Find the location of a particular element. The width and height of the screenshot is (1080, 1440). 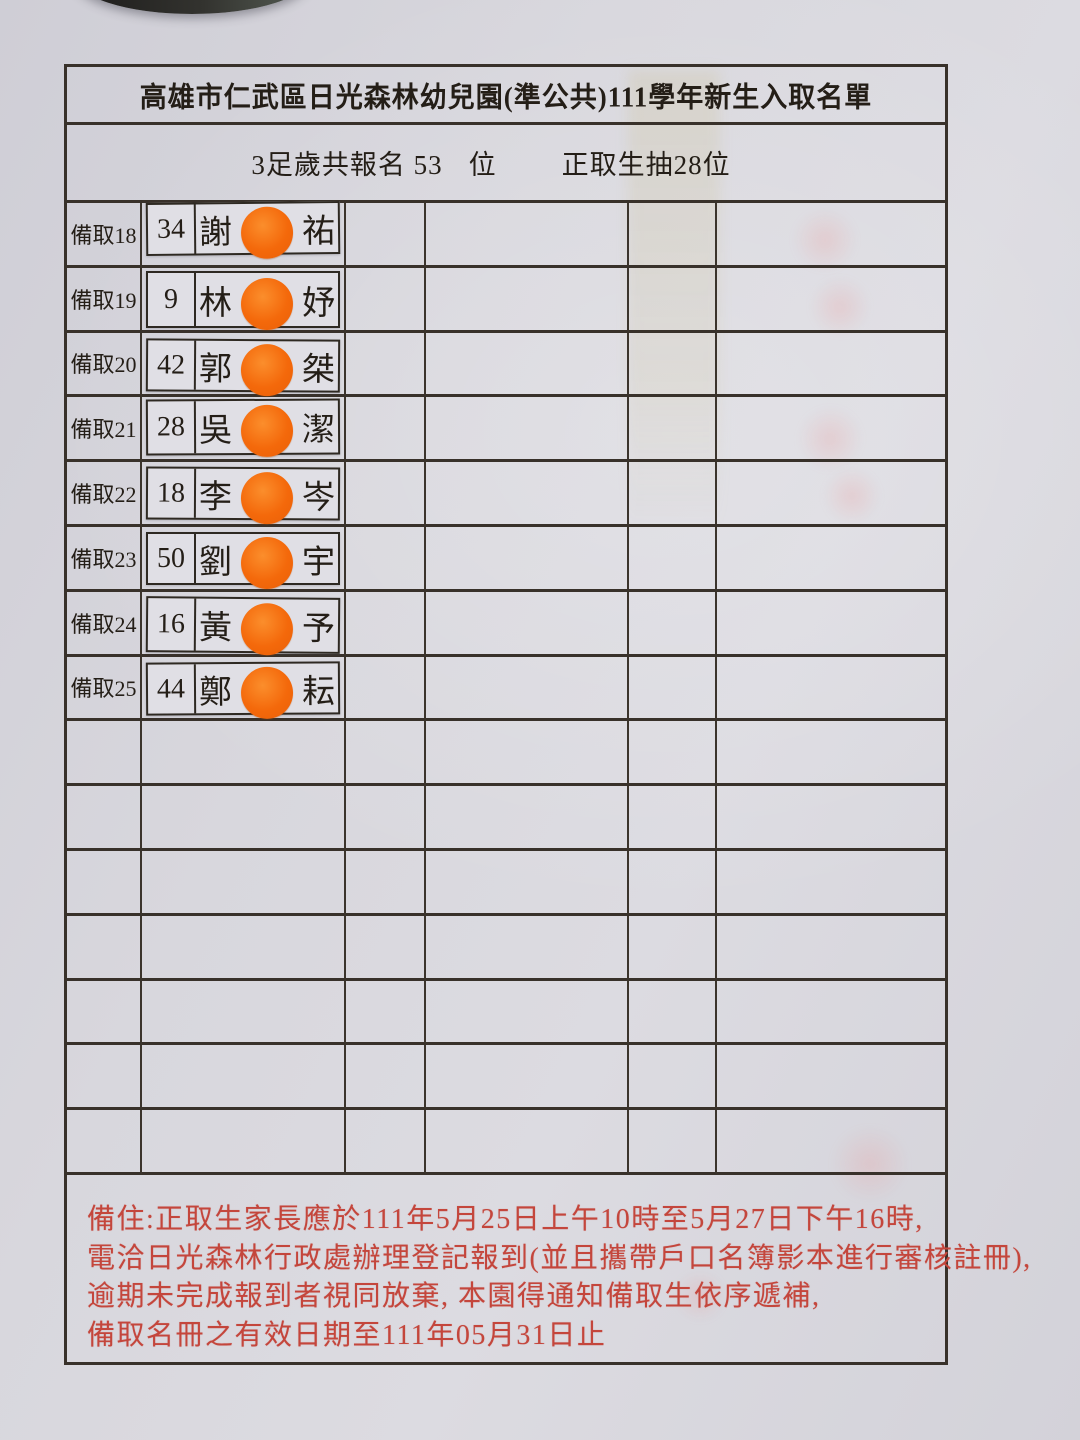

given-name: 祐 is located at coordinates (318, 232).